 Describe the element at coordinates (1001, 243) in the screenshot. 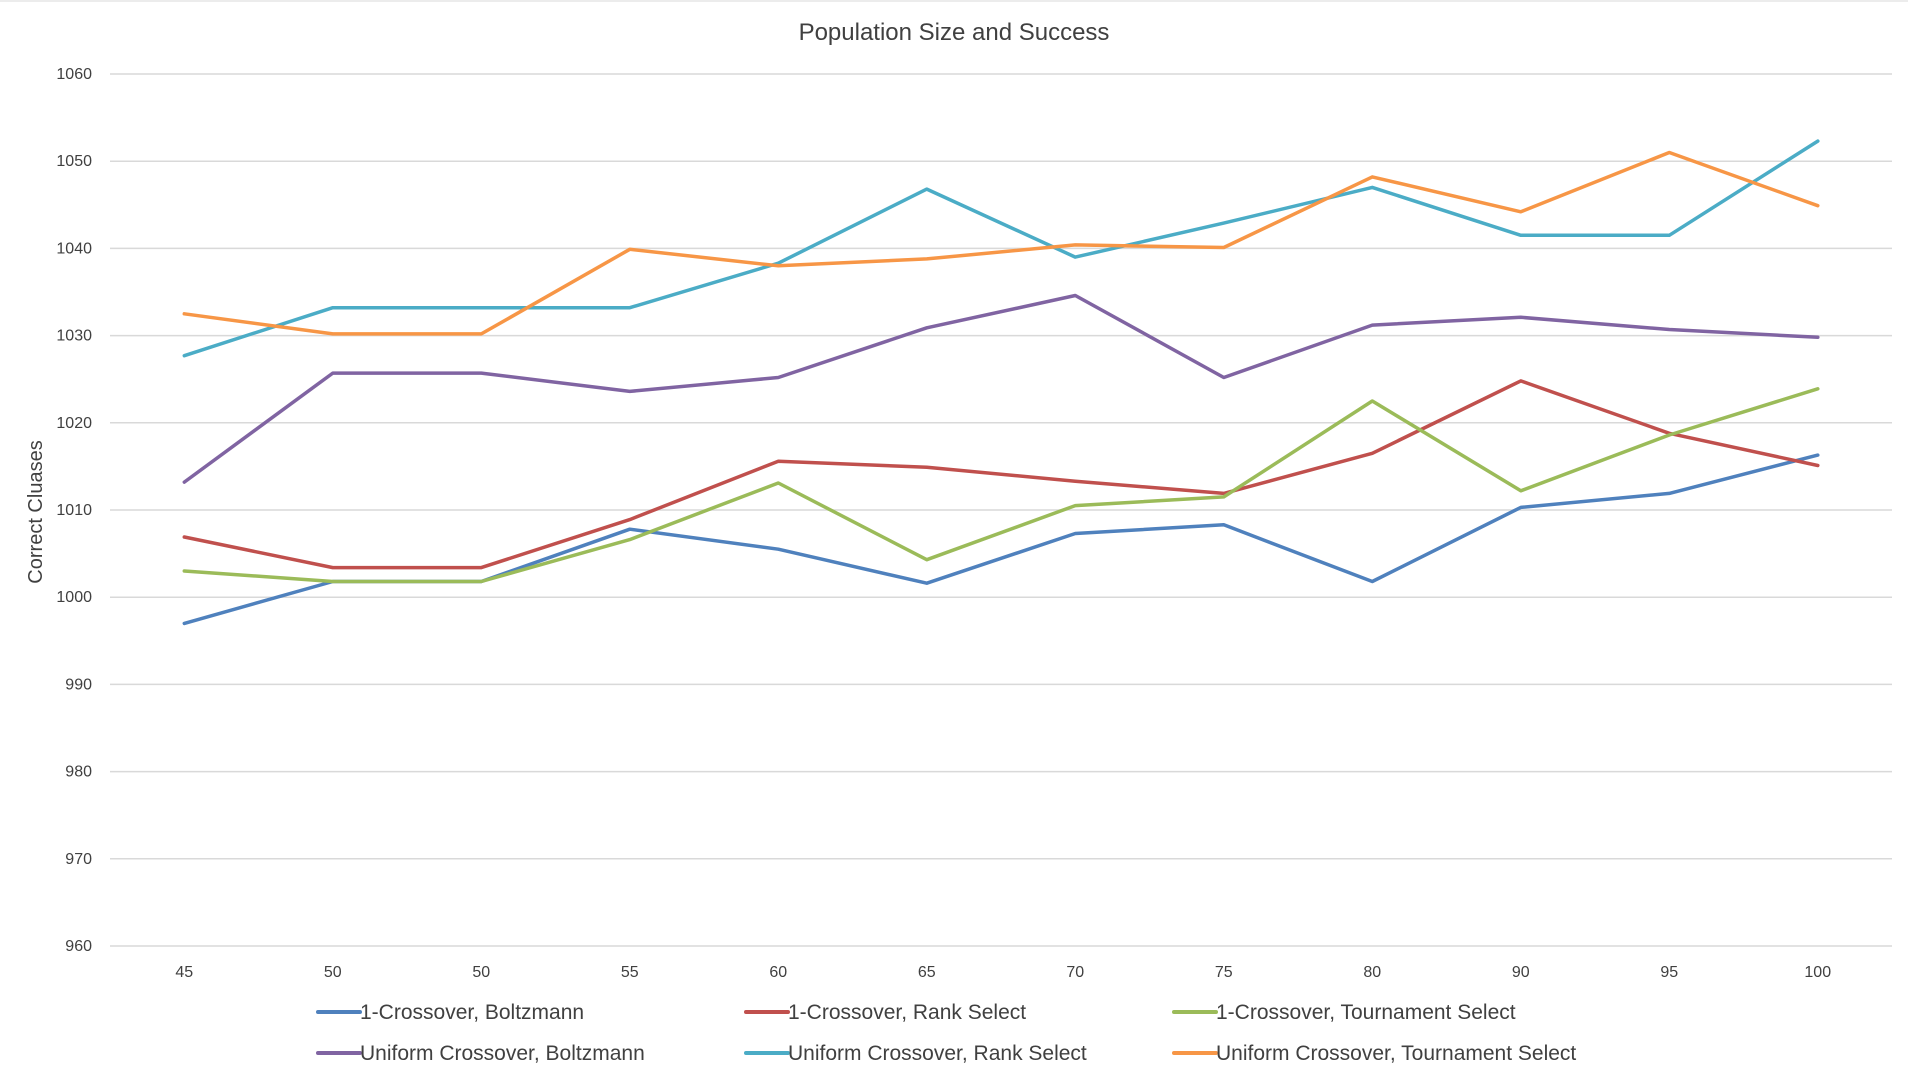

I see `series-line` at that location.